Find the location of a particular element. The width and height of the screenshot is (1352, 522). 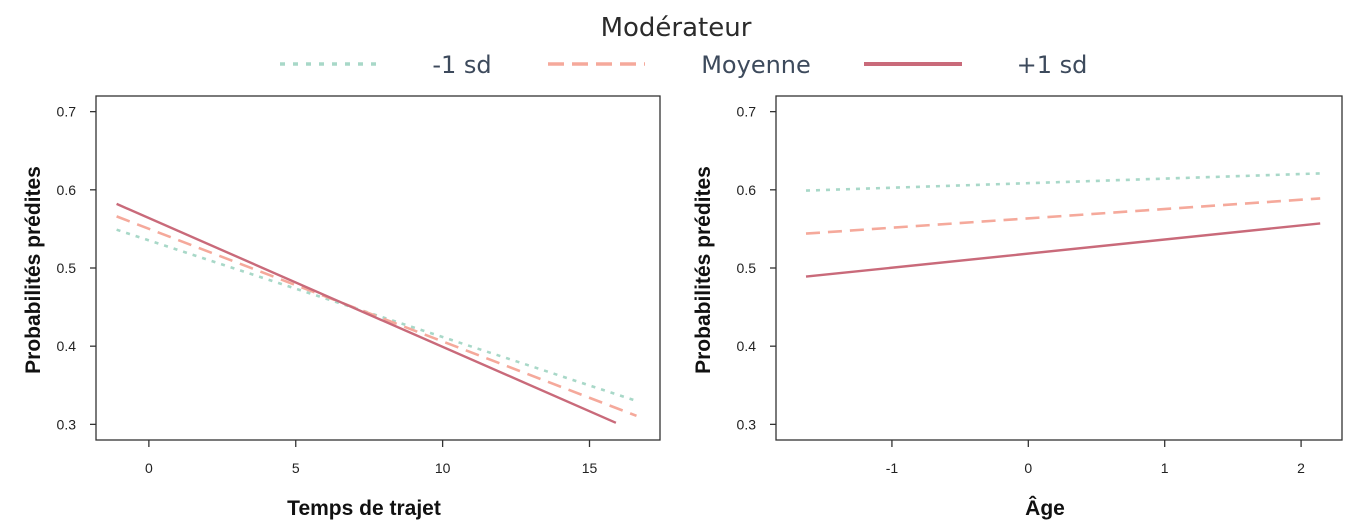

x-tick-label: 2 is located at coordinates (1301, 468).